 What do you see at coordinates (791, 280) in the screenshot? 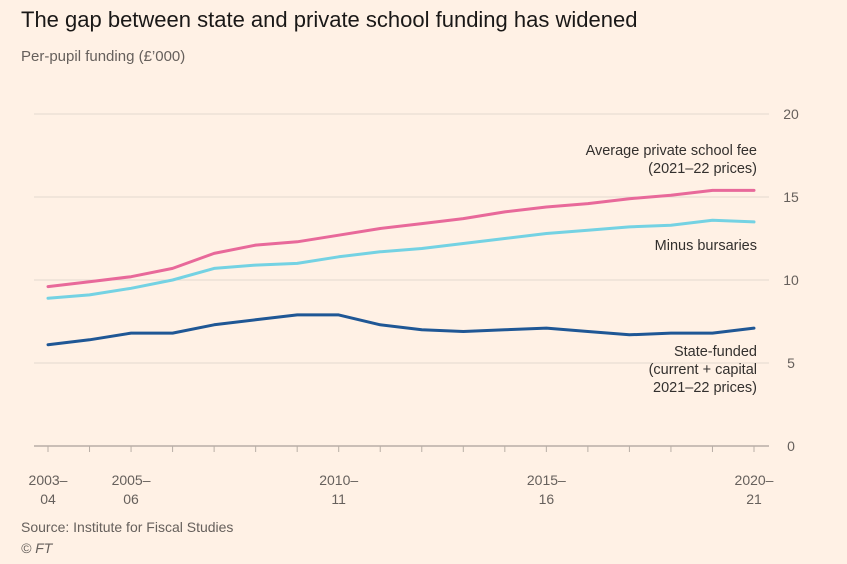
I see `y-tick-label: 10` at bounding box center [791, 280].